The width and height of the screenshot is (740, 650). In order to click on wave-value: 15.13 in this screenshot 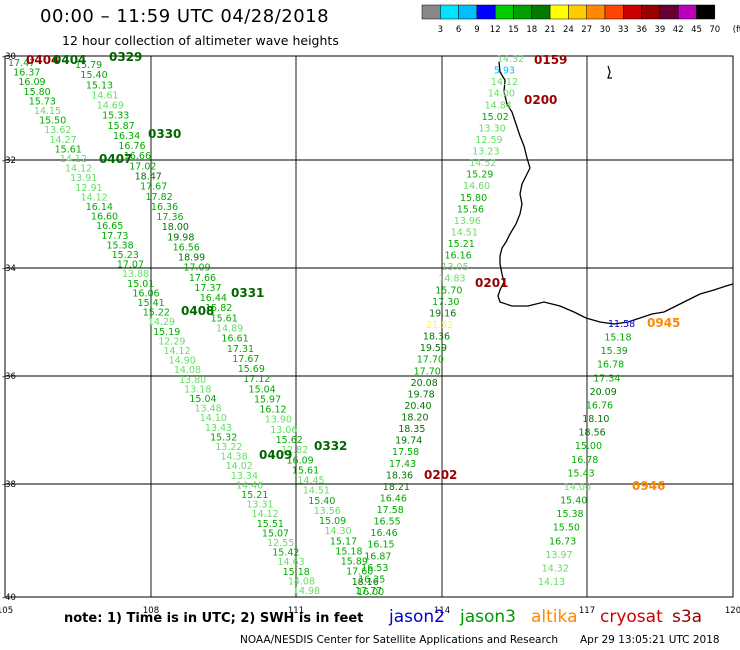, I will do `click(99, 85)`.